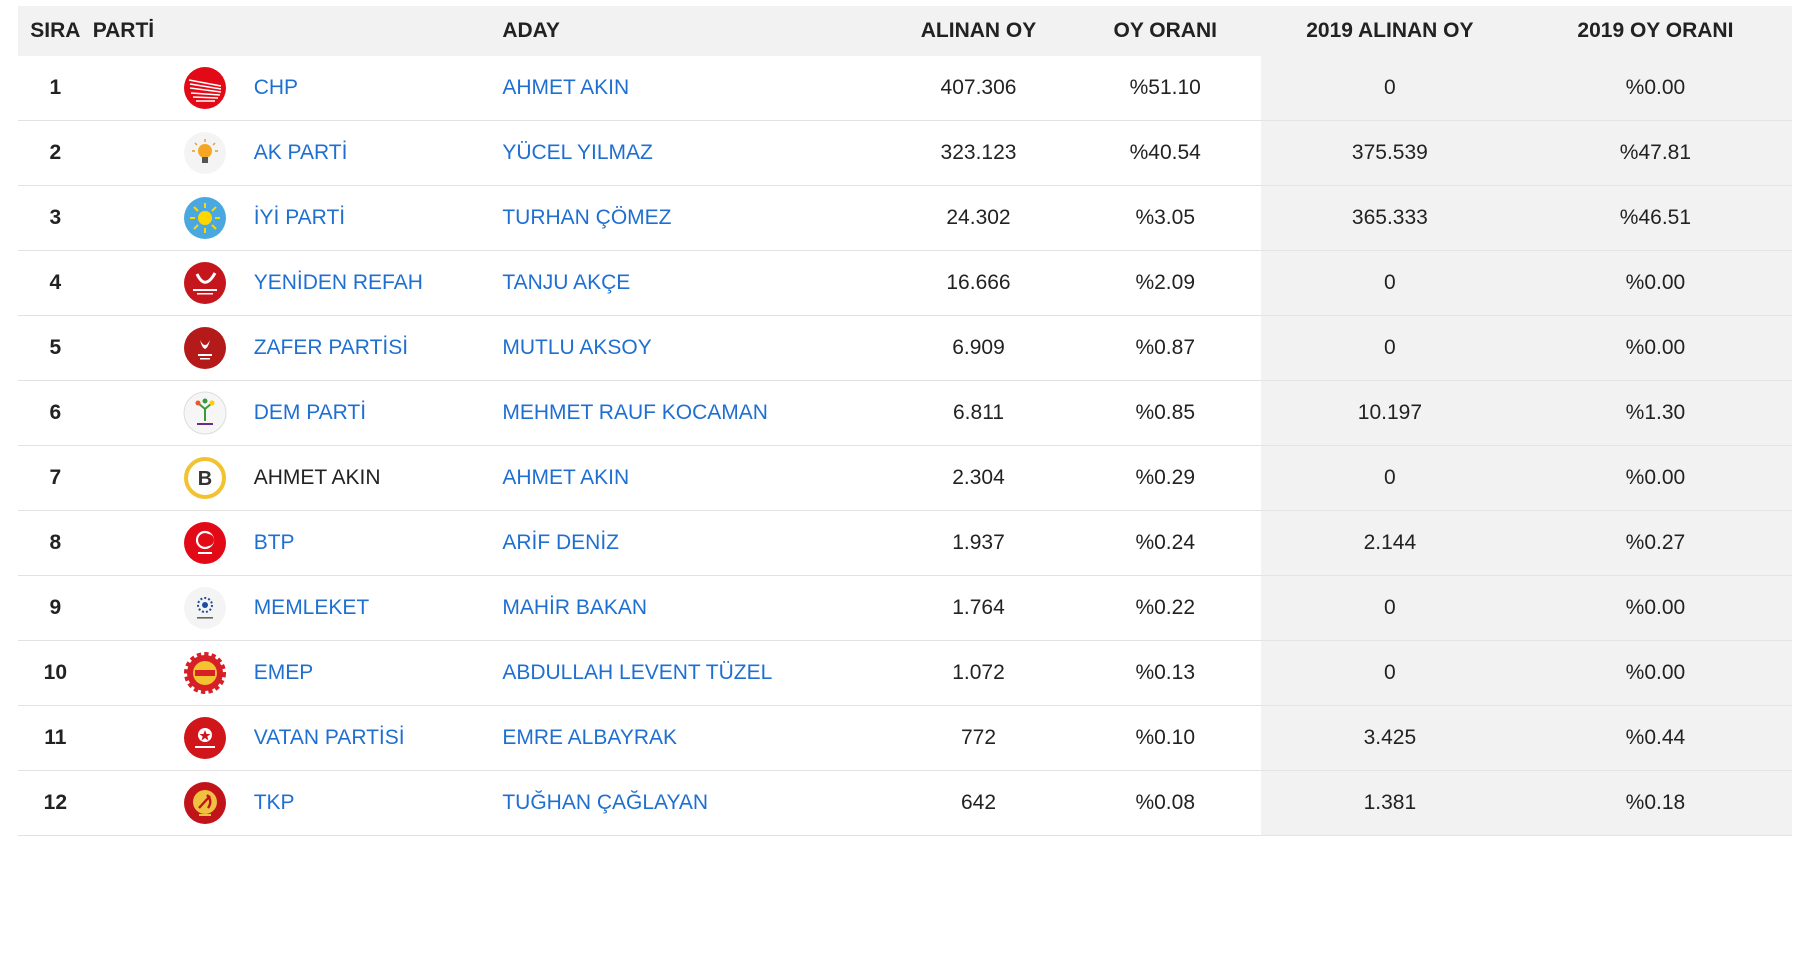 The height and width of the screenshot is (960, 1798). Describe the element at coordinates (1165, 478) in the screenshot. I see `vote-rate-cell: %0.29` at that location.